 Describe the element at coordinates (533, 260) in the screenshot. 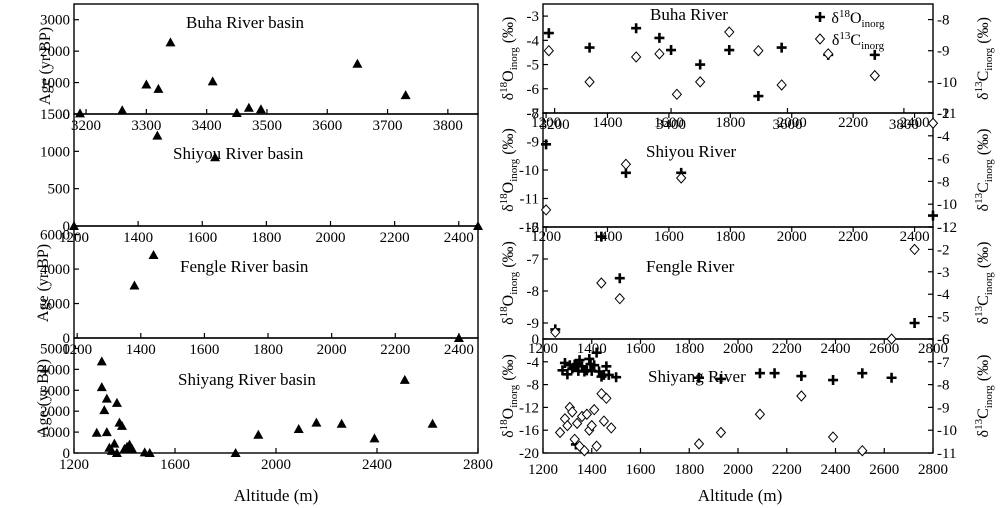

I see `fengle-river-ytick-label: -7` at that location.